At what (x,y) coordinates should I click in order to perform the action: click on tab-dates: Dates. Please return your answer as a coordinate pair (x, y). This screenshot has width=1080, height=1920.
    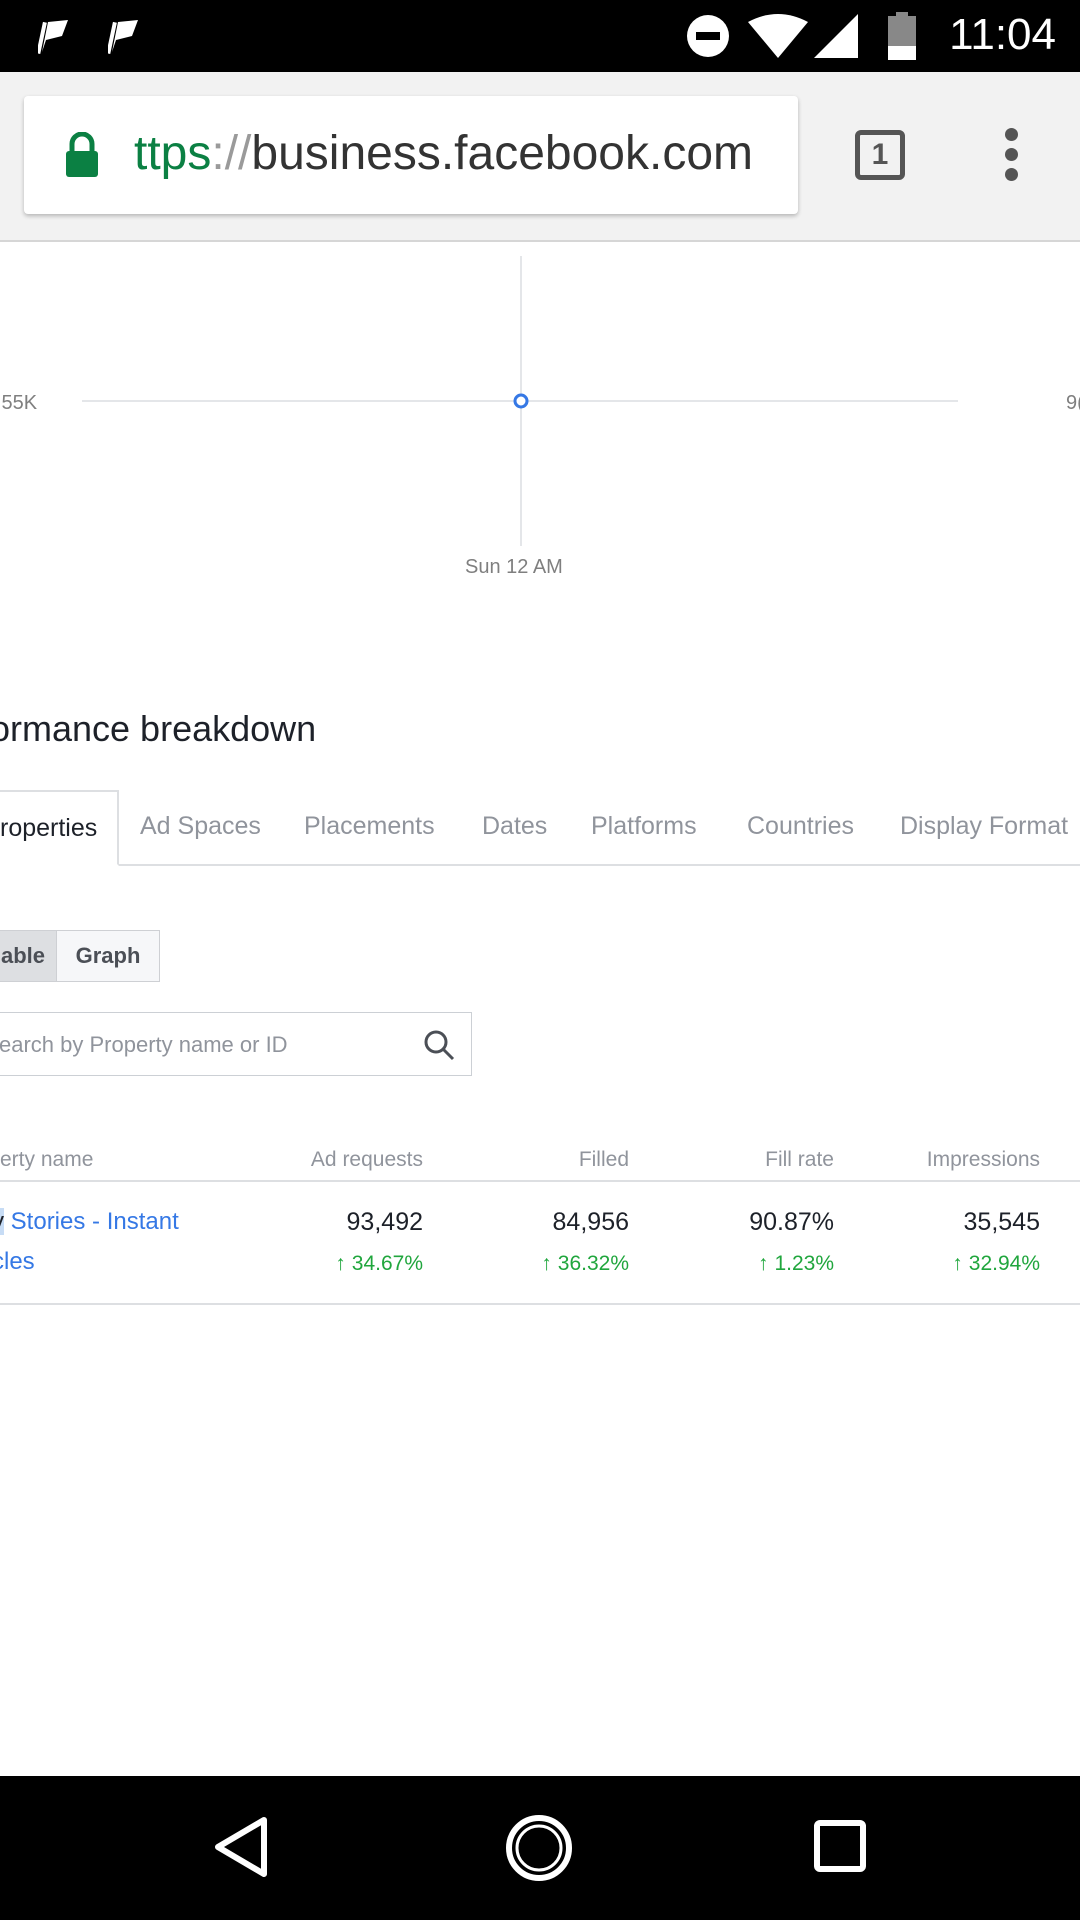
    Looking at the image, I should click on (515, 826).